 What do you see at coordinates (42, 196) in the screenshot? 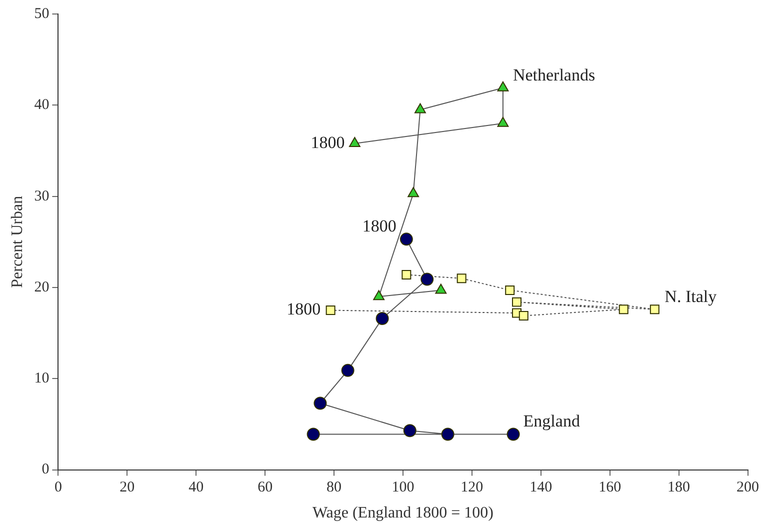
I see `y-tick-label: 30` at bounding box center [42, 196].